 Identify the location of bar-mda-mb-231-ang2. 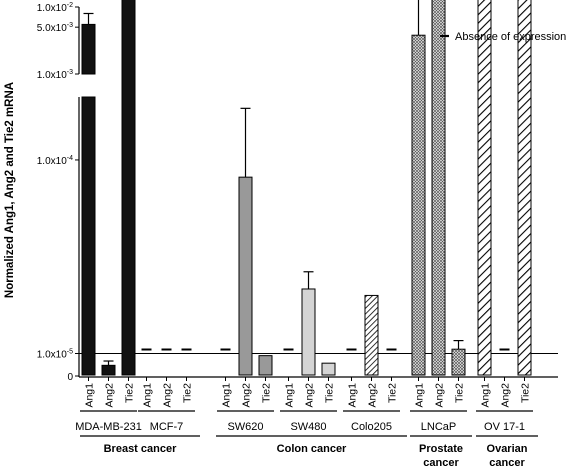
(108, 370).